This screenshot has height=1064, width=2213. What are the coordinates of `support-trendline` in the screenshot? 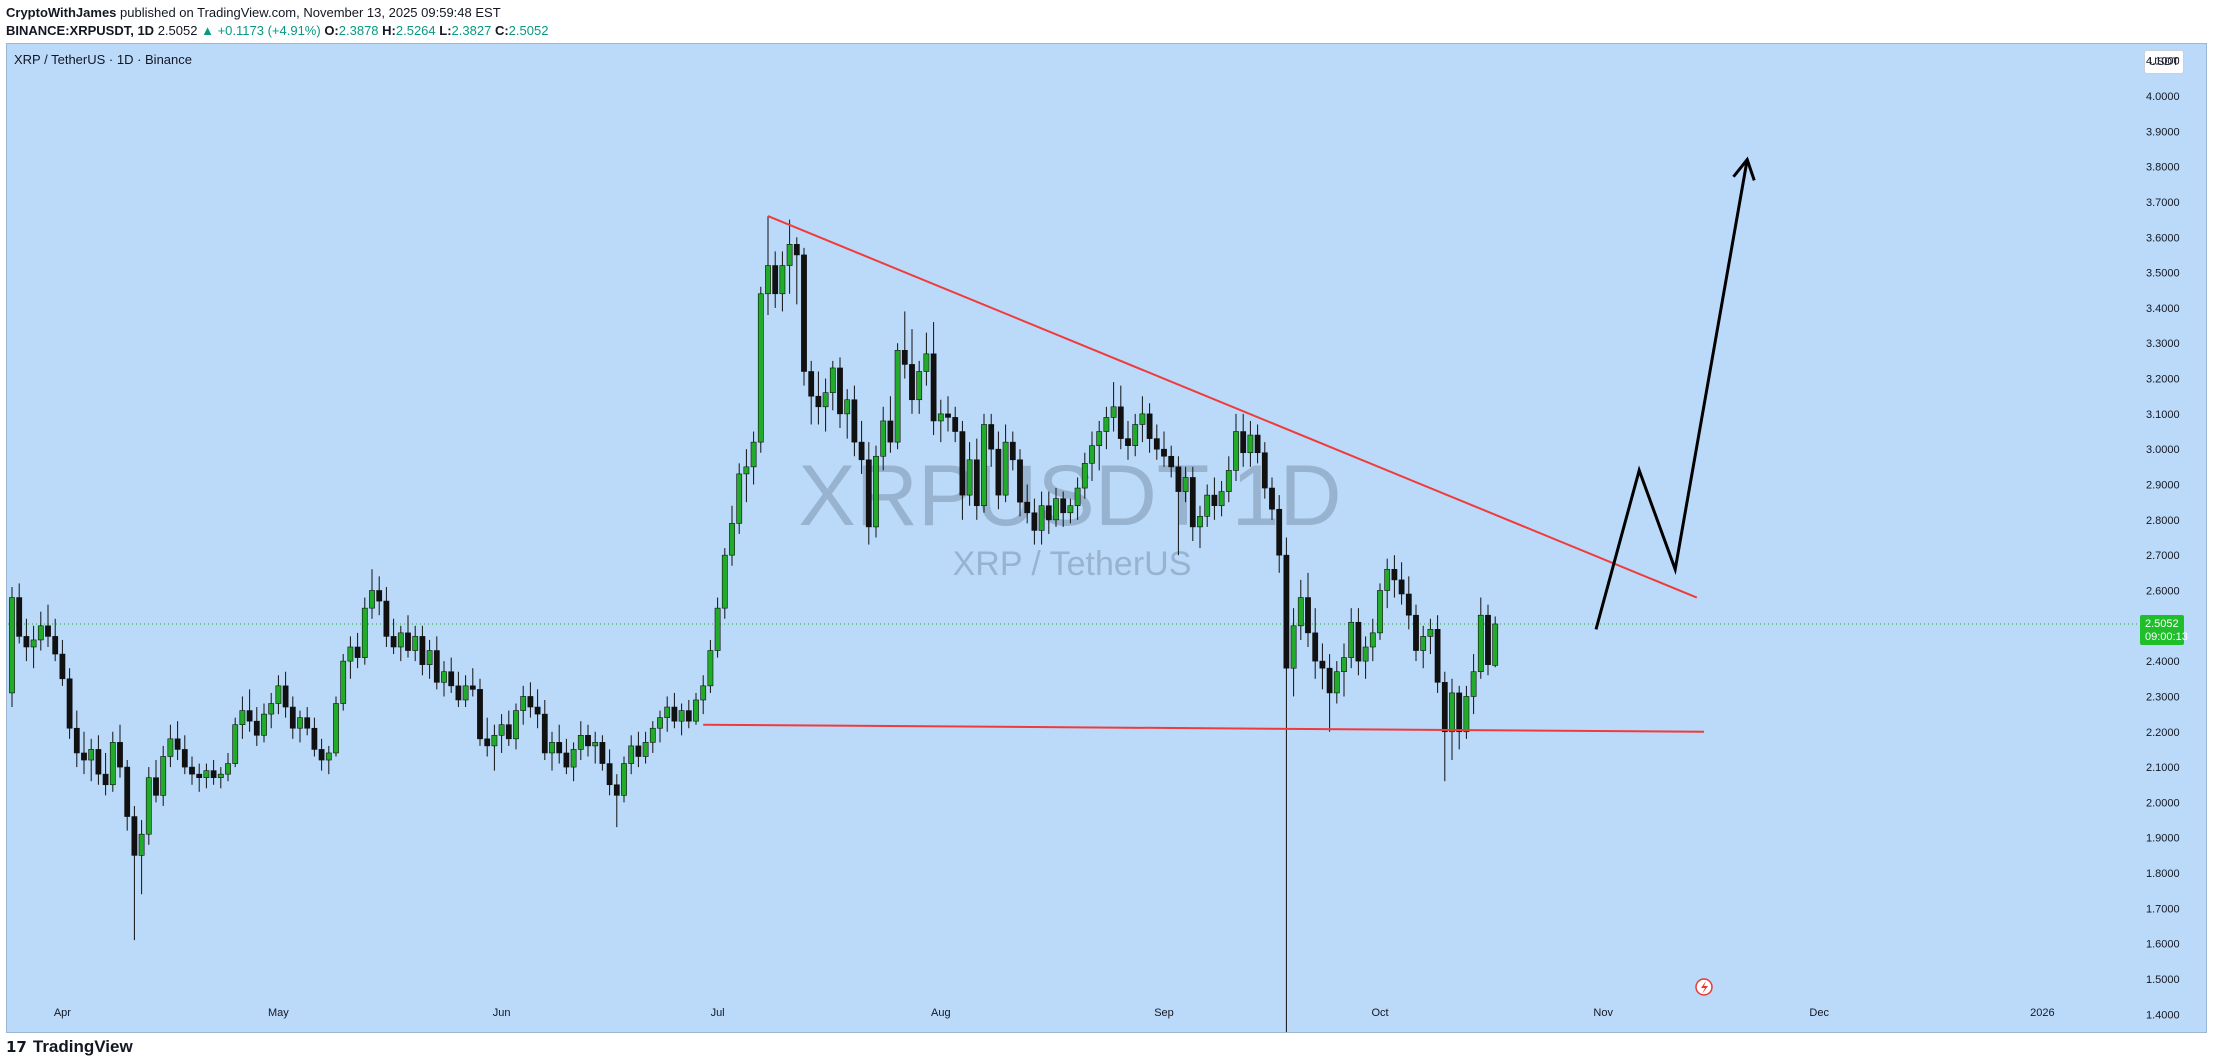 It's located at (1204, 728).